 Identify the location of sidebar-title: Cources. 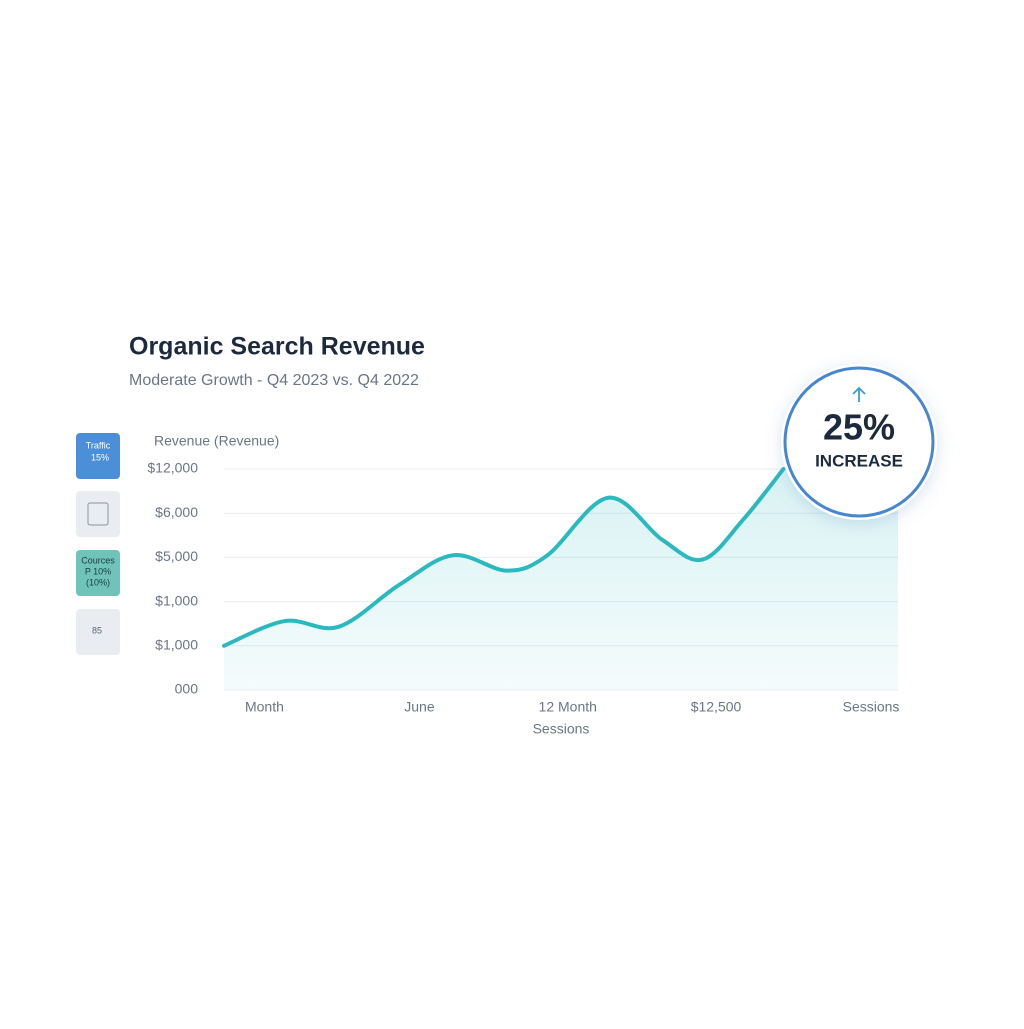
(98, 560).